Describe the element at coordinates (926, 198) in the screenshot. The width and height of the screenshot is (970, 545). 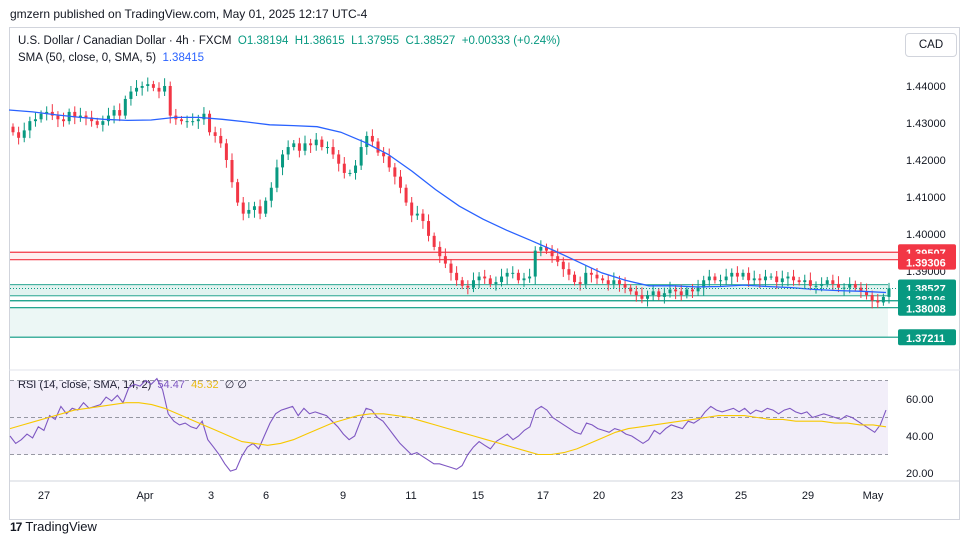
I see `price-tick-label: 1.41000` at that location.